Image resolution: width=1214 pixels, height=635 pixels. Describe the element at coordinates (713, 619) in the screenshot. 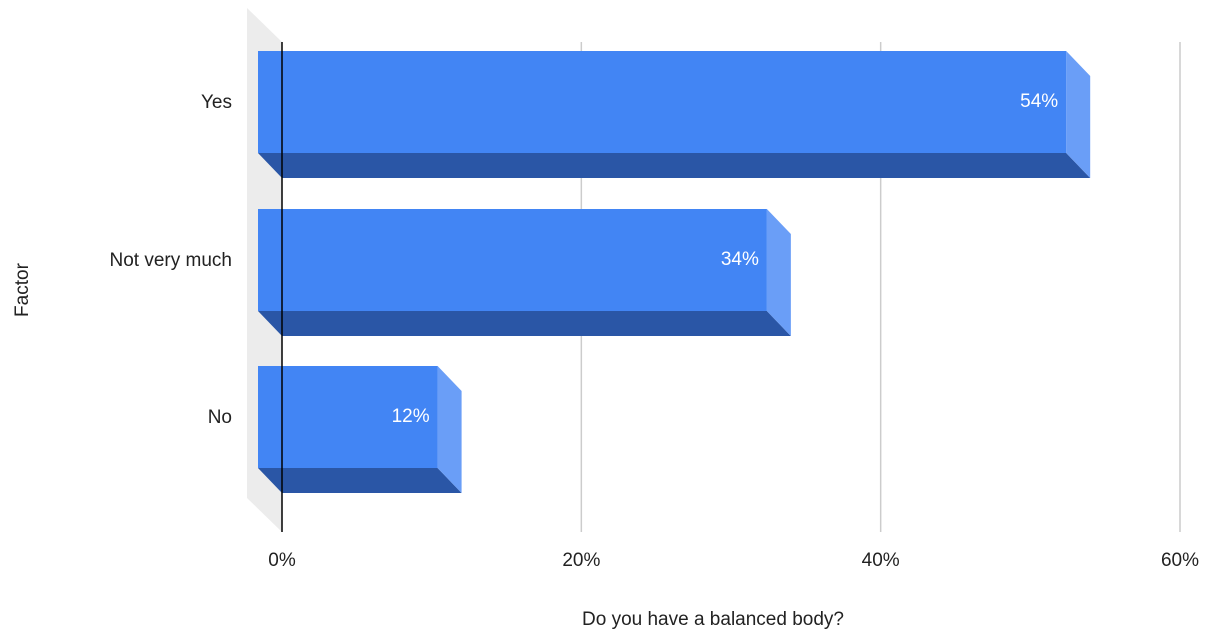

I see `x-axis-title: Do you have a balanced body?` at that location.